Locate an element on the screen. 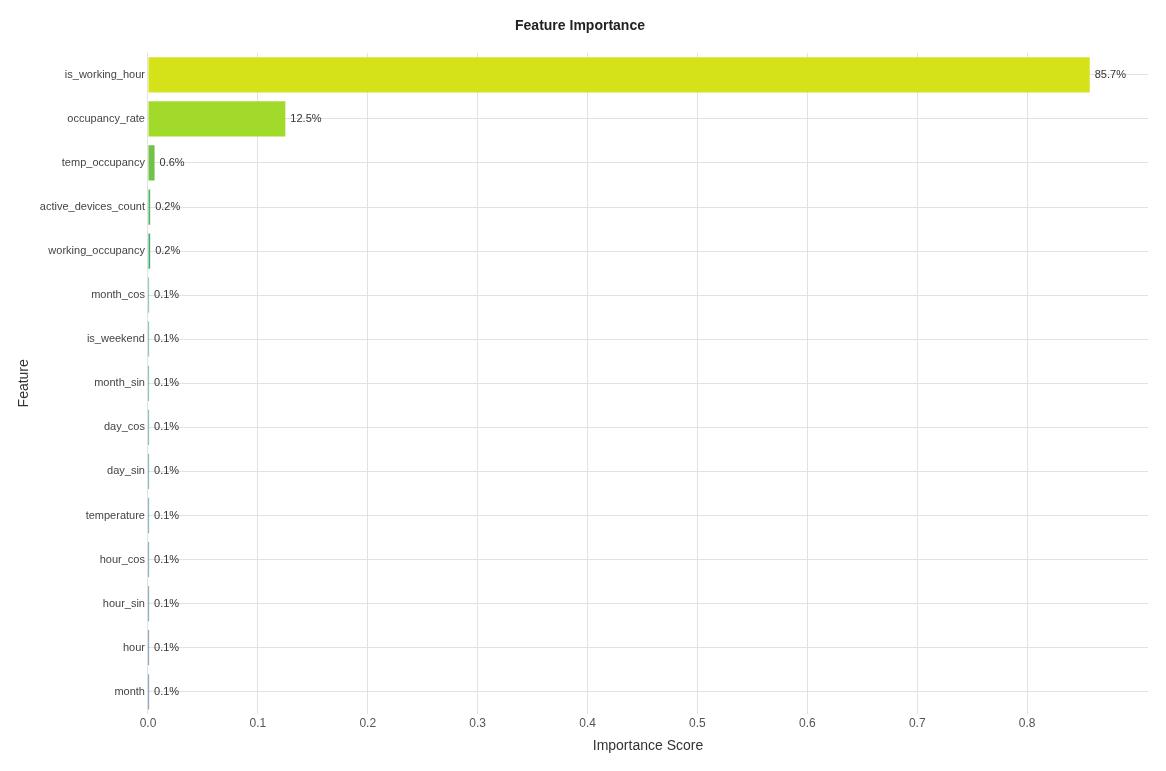 This screenshot has height=771, width=1166. x-tick-label: 0.2 is located at coordinates (368, 723).